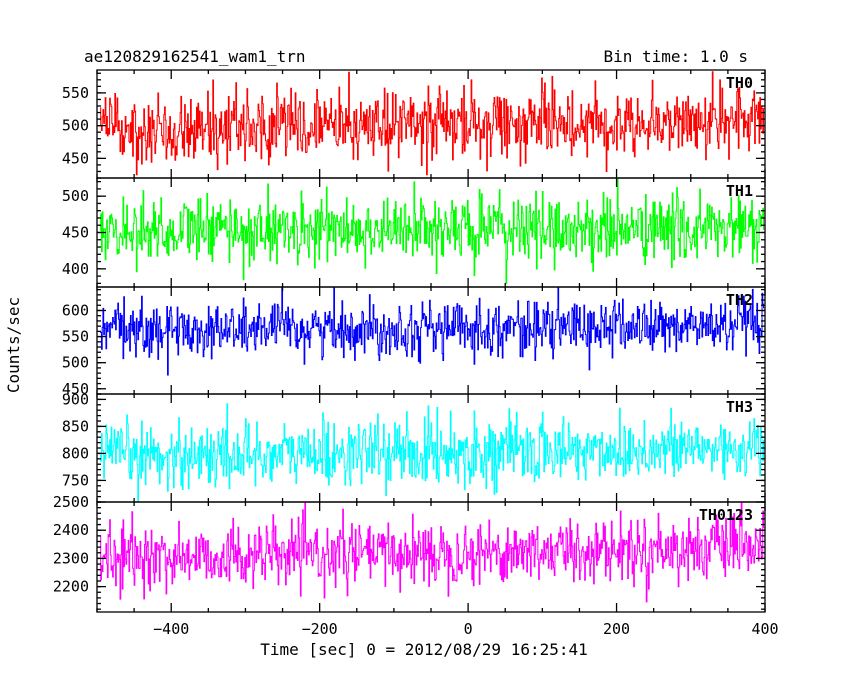 The image size is (850, 680). Describe the element at coordinates (171, 629) in the screenshot. I see `x-tick-label: −400` at that location.